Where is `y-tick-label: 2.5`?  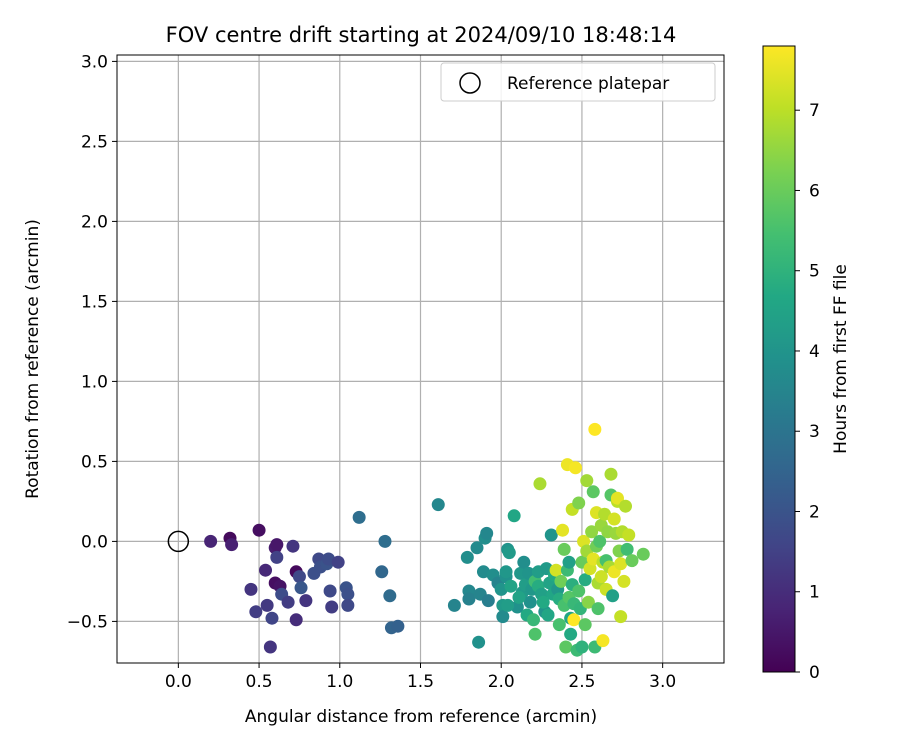 y-tick-label: 2.5 is located at coordinates (94, 142).